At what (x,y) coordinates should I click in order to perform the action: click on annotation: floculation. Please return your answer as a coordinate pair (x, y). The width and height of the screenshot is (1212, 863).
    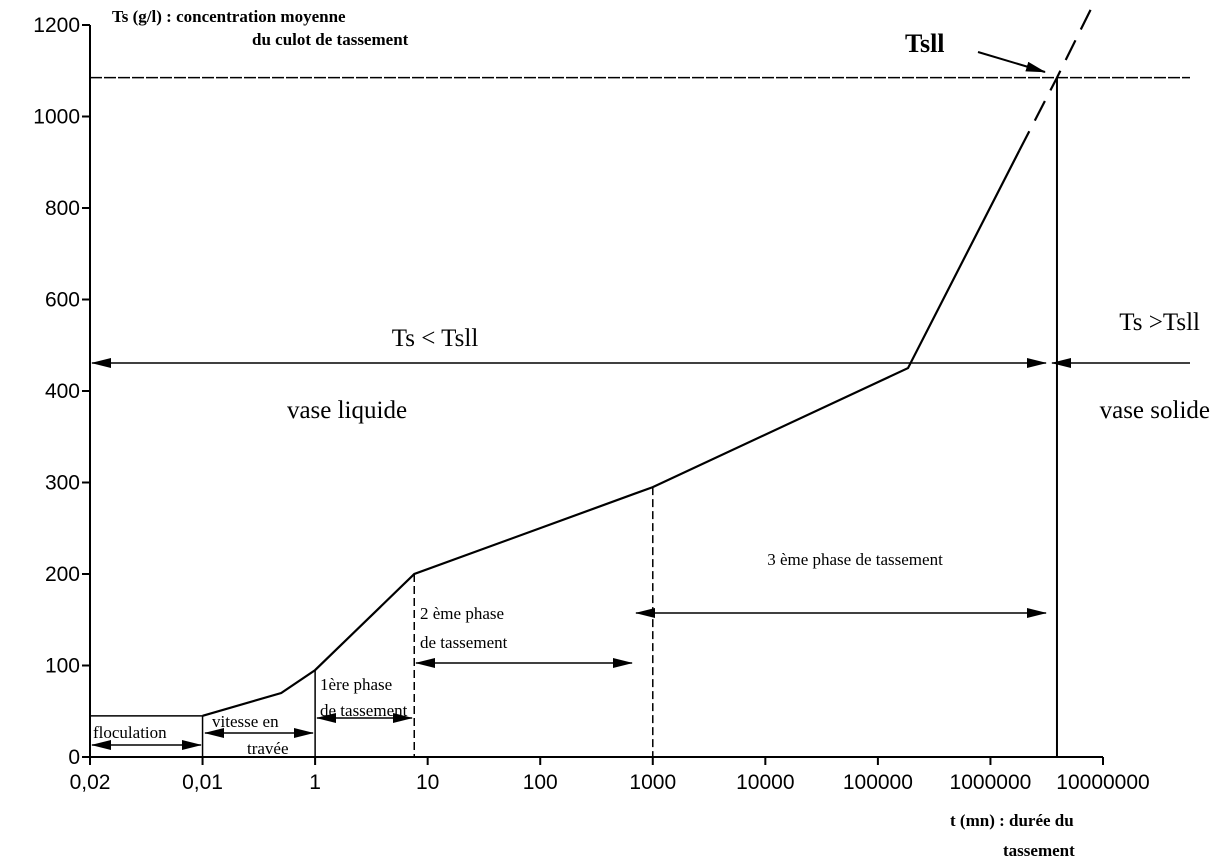
    Looking at the image, I should click on (130, 732).